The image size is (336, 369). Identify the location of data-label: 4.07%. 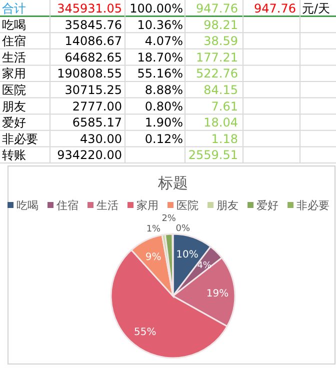
(163, 41).